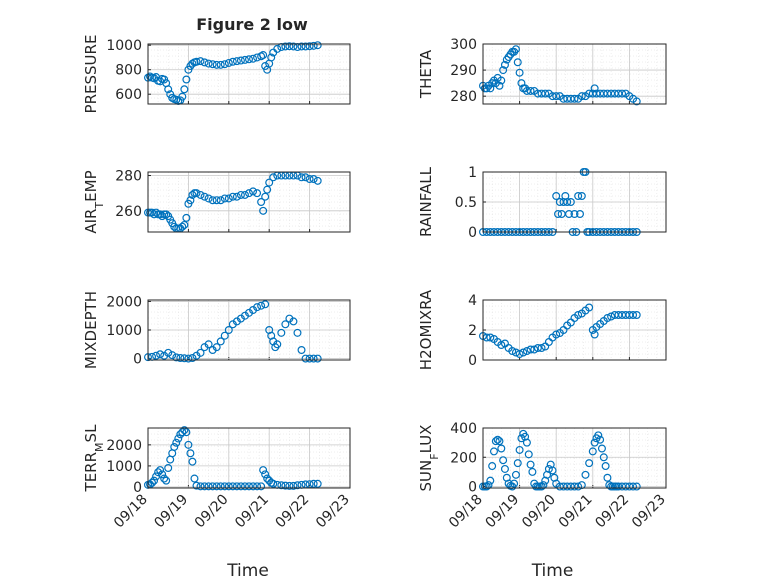 This screenshot has height=583, width=778. What do you see at coordinates (247, 571) in the screenshot?
I see `x-axis-label: Time` at bounding box center [247, 571].